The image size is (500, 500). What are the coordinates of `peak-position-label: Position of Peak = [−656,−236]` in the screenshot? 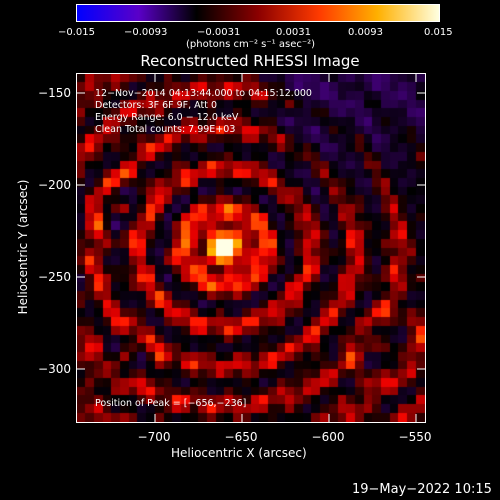 It's located at (171, 403).